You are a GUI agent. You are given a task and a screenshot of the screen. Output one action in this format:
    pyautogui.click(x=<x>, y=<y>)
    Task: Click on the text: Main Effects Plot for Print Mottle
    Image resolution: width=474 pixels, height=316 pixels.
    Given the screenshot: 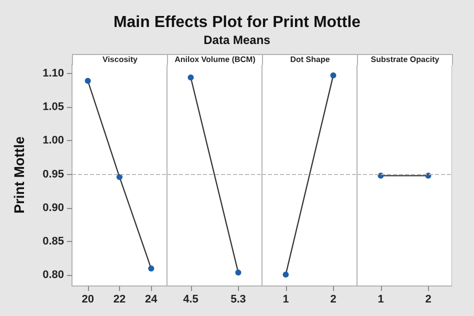 What is the action you would take?
    pyautogui.click(x=237, y=23)
    